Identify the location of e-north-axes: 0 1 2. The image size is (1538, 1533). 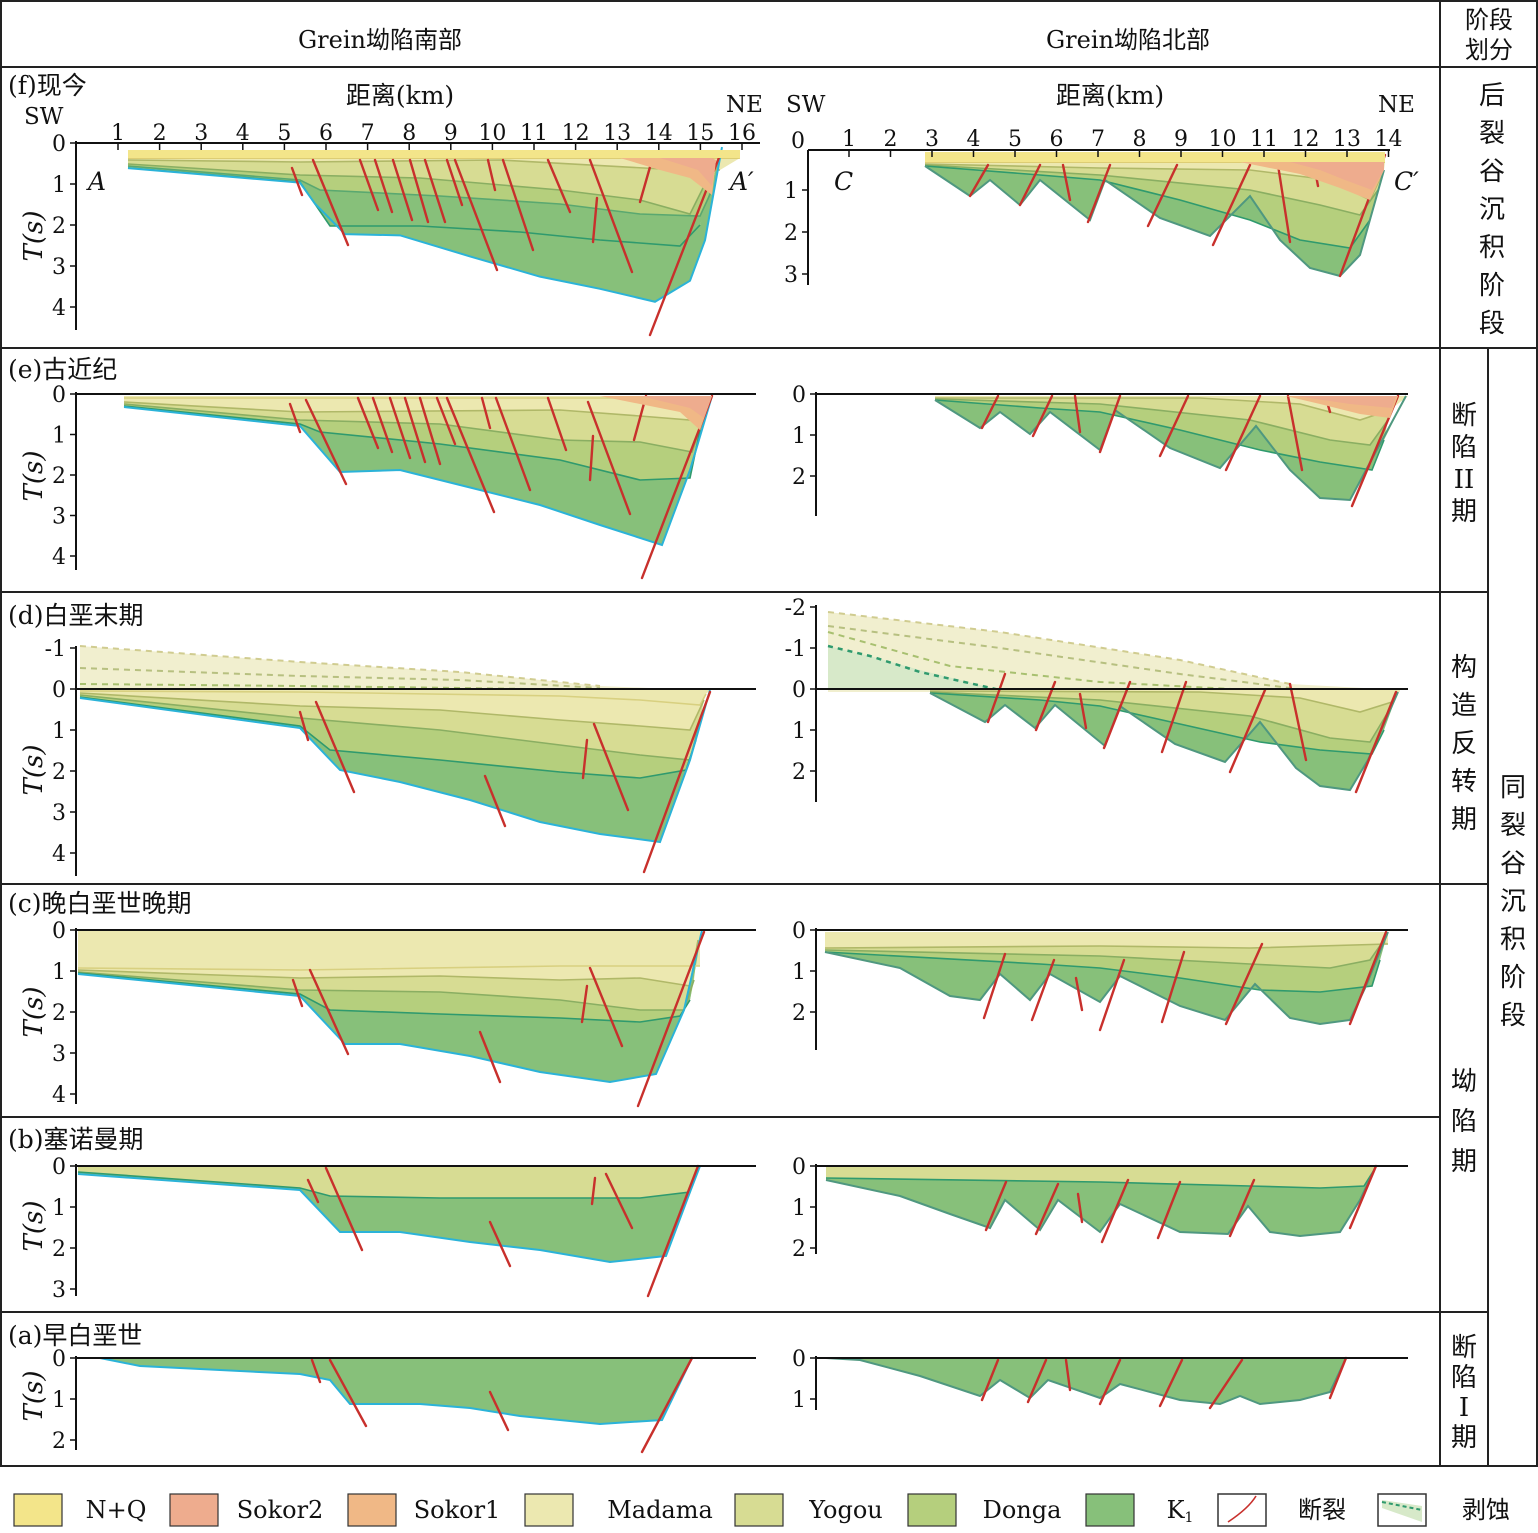
(1100, 449).